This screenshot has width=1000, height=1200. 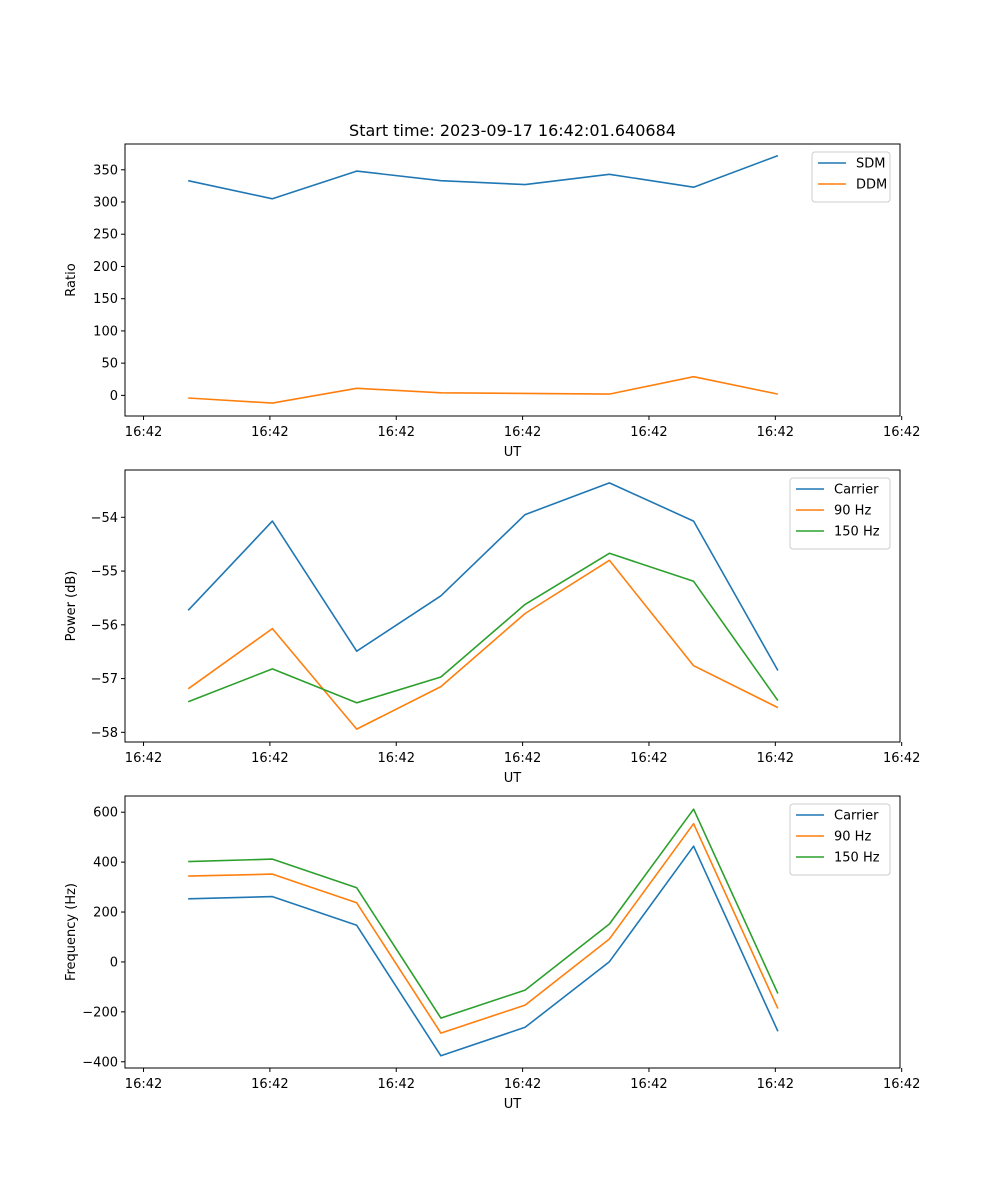 I want to click on power-carrier-line, so click(x=483, y=576).